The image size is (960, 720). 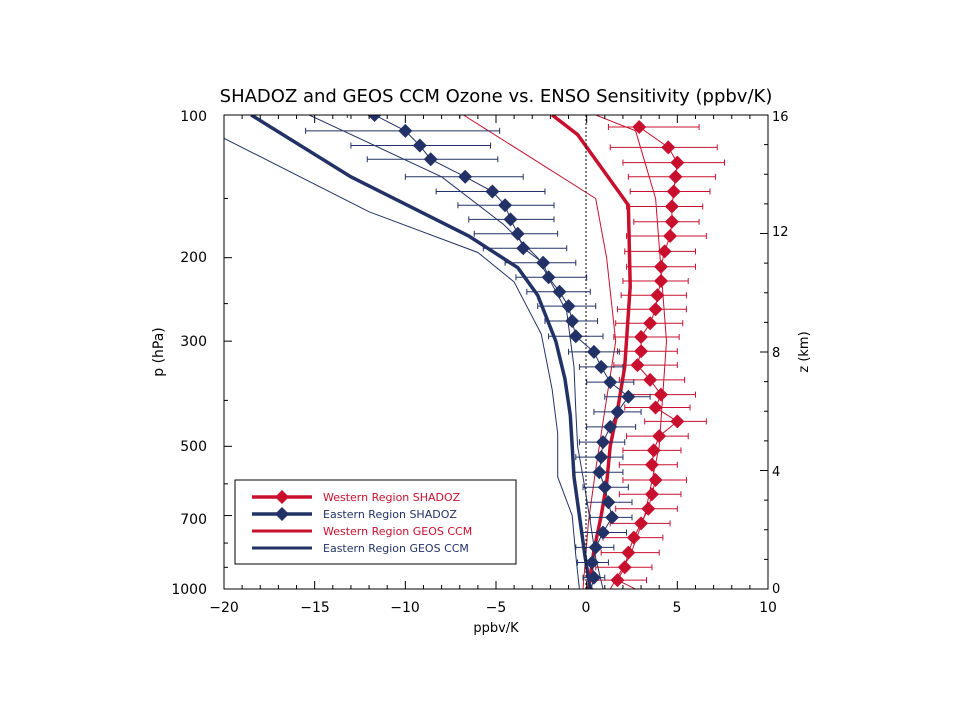 I want to click on y-tick-label: 200, so click(x=193, y=258).